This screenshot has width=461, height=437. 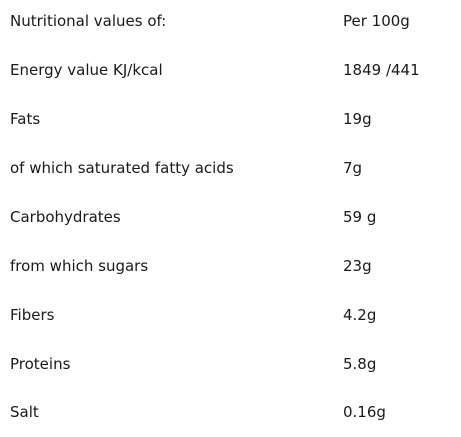 I want to click on nutrient-value: 23g, so click(x=357, y=266).